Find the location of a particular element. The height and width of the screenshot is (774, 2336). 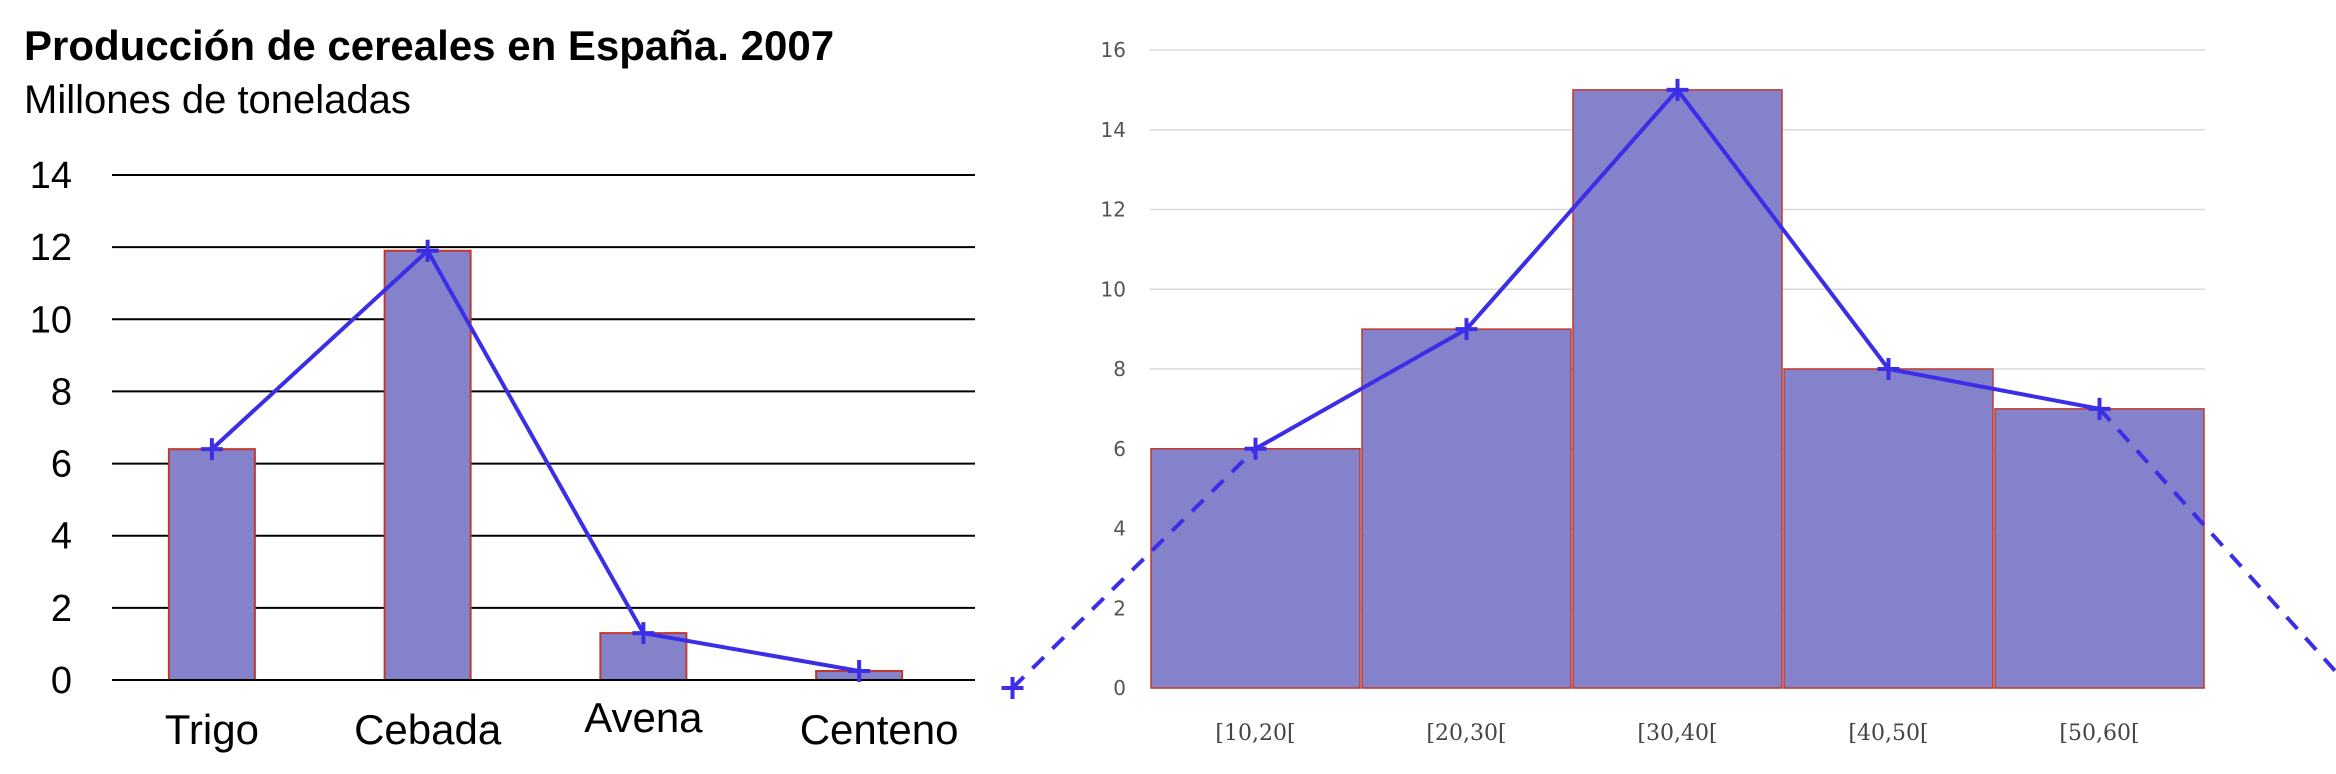

polygon-end-point is located at coordinates (1012, 688).